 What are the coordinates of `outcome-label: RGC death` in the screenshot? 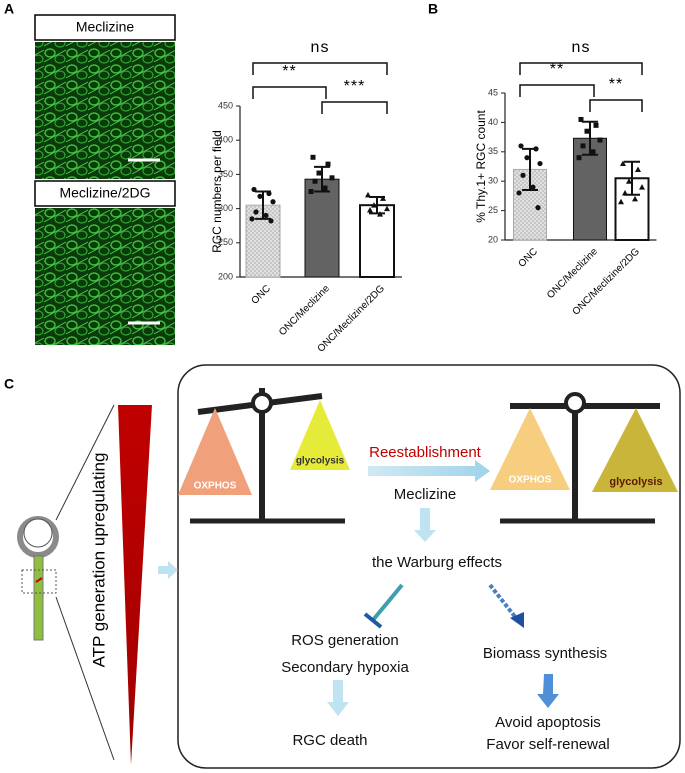 It's located at (329, 740).